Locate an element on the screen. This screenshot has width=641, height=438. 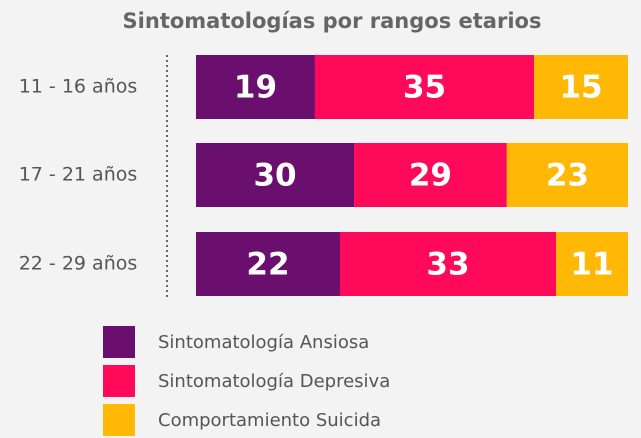
value-label: 19 is located at coordinates (255, 88).